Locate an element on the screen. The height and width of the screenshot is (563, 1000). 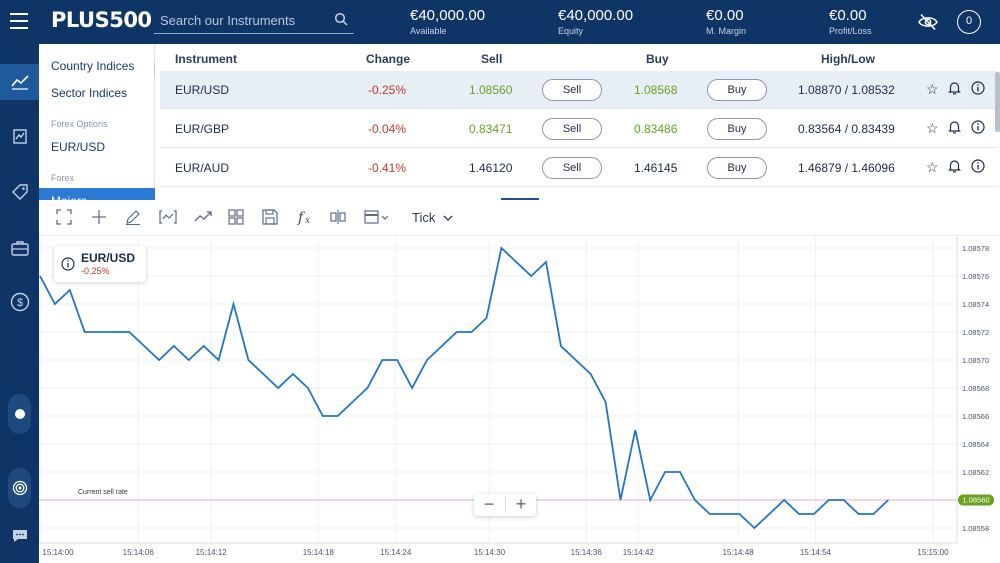
indicators-icon is located at coordinates (168, 217).